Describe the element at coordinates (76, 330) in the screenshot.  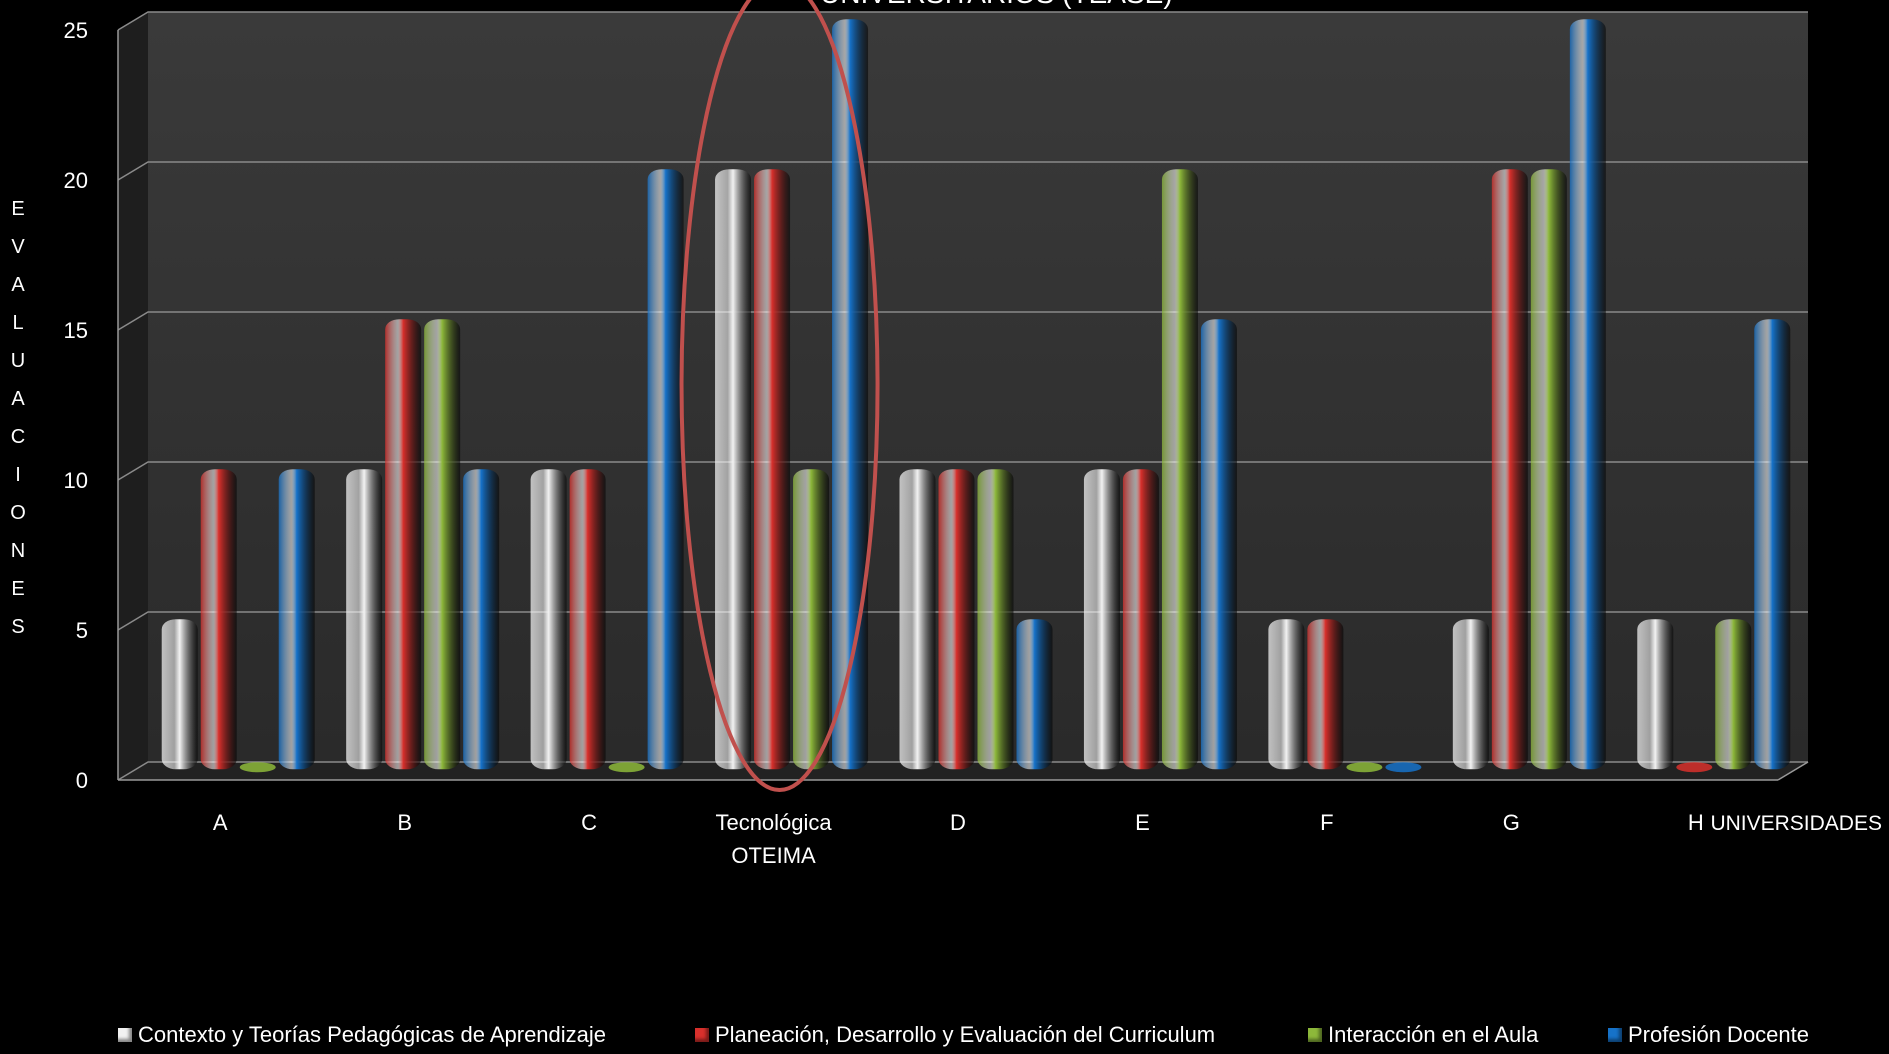
I see `y-tick-label: 15` at that location.